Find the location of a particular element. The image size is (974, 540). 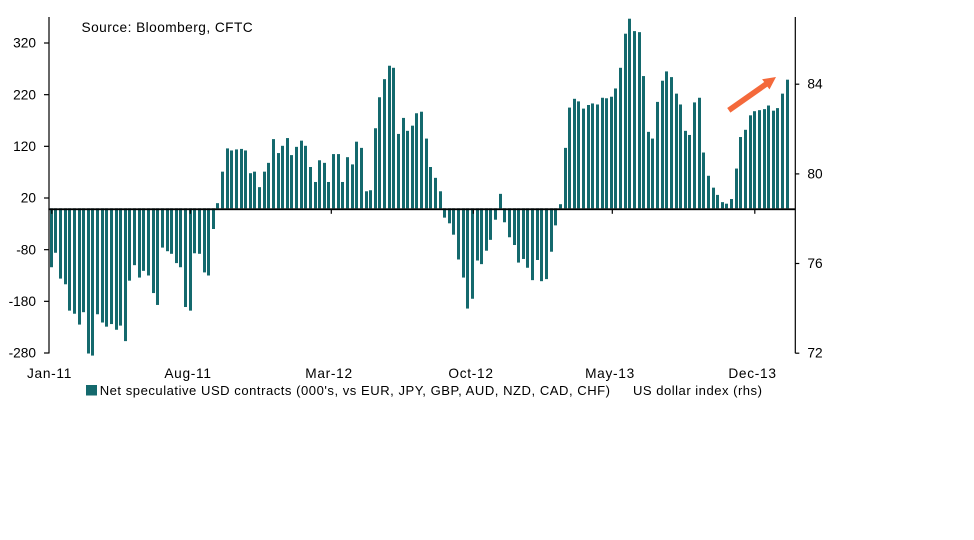

svg-text: US dollar index (rhs) is located at coordinates (697, 390).